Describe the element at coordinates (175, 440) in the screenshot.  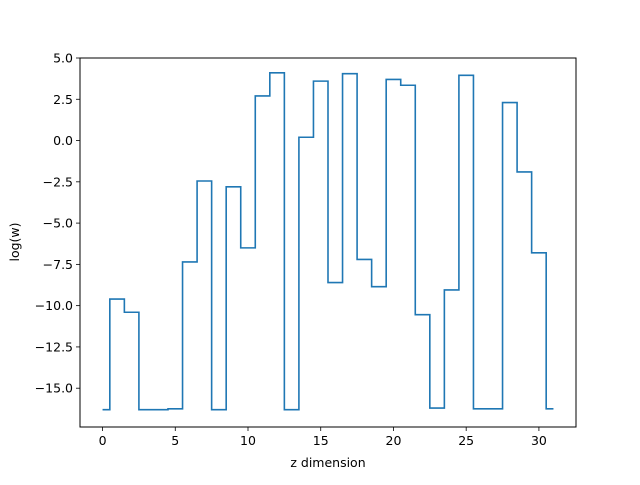
I see `x-tick-label: 5` at that location.